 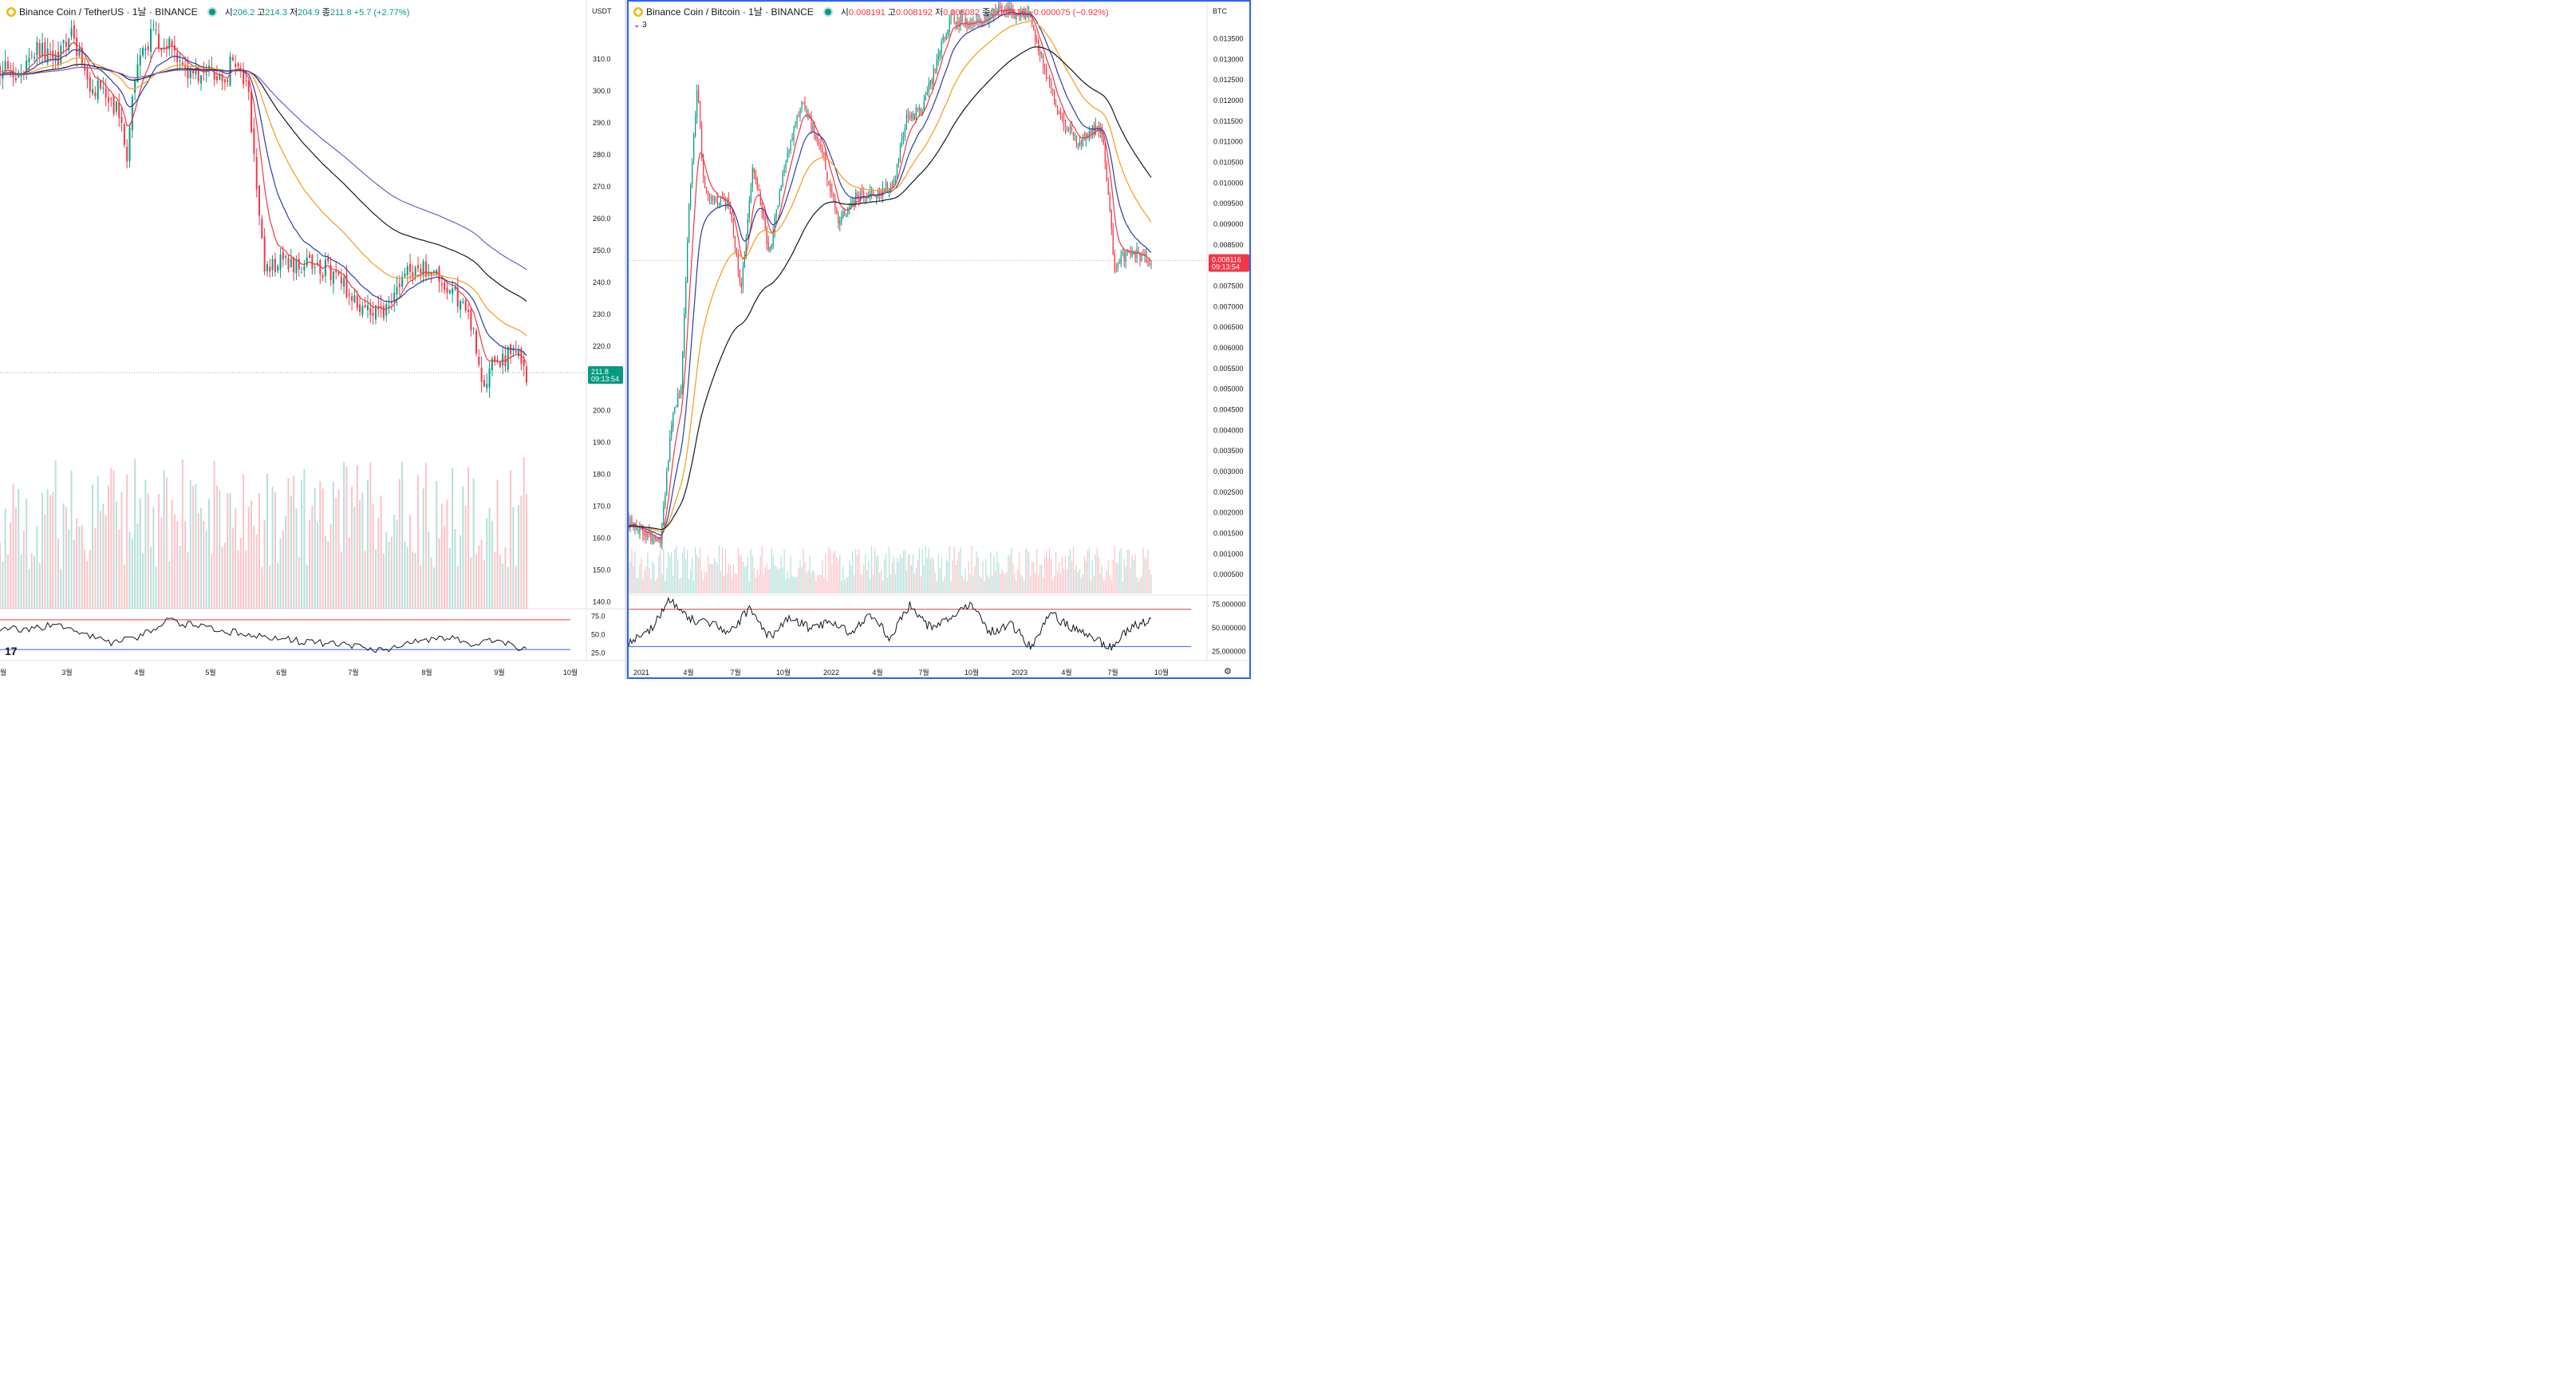 I want to click on tradingview-logo-icon: 17, so click(x=12, y=651).